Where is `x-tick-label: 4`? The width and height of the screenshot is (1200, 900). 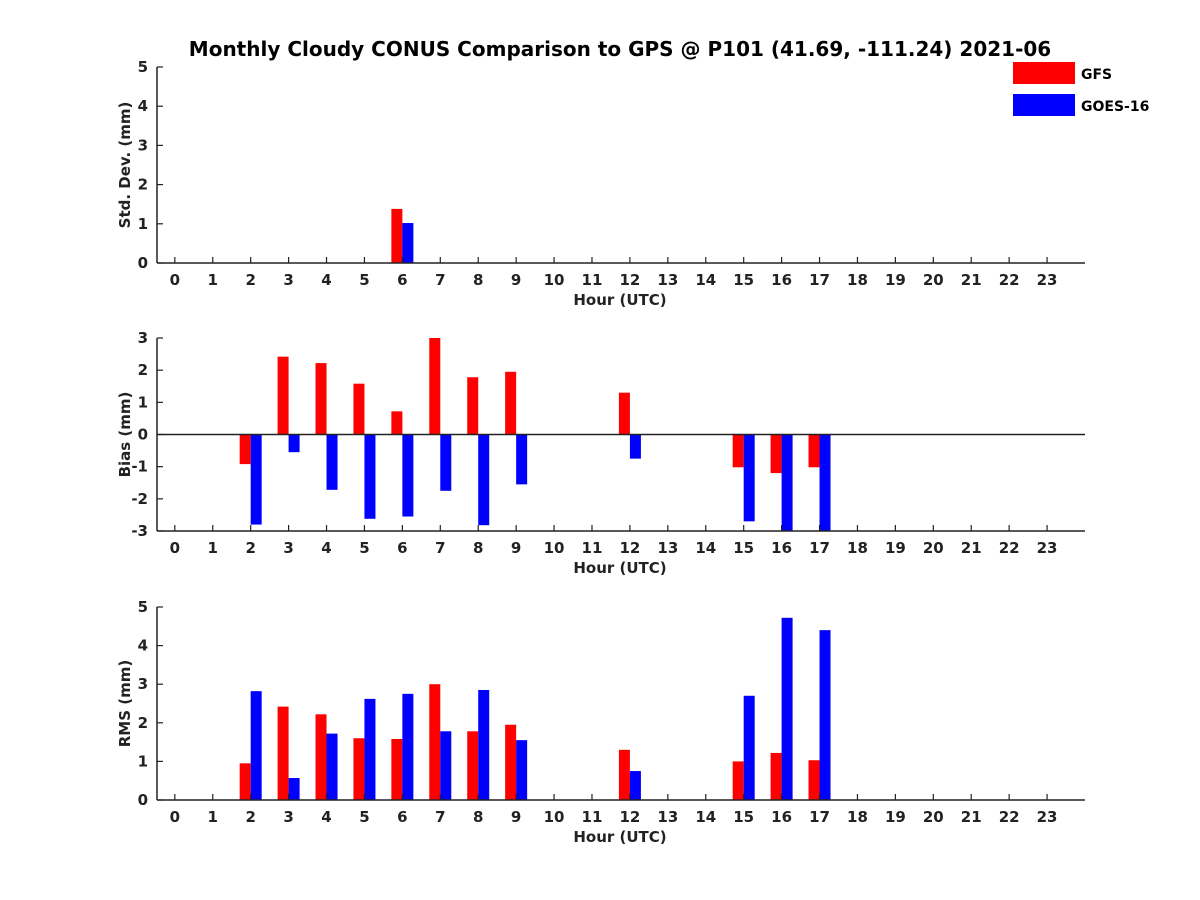
x-tick-label: 4 is located at coordinates (326, 817).